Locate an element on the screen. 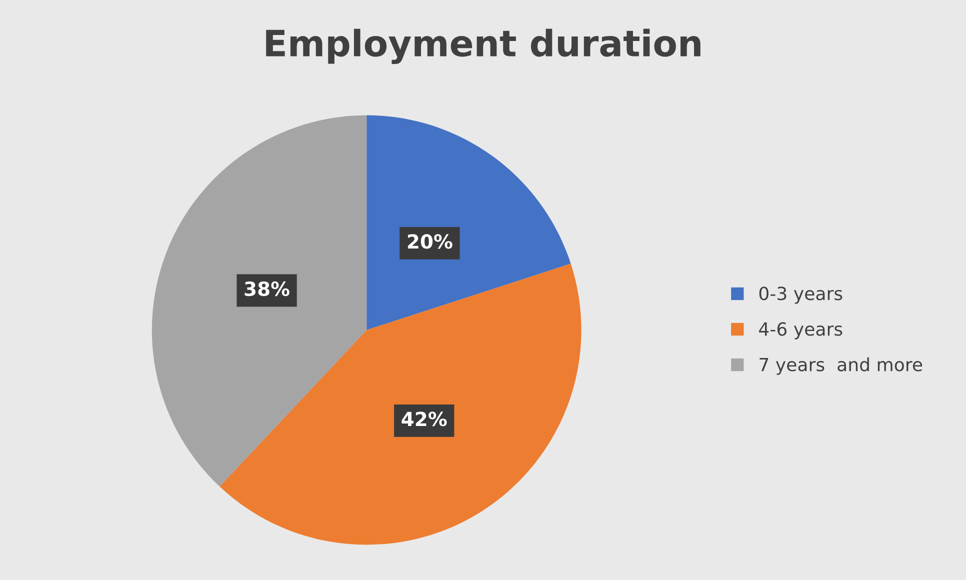  data-label: 20% is located at coordinates (430, 241).